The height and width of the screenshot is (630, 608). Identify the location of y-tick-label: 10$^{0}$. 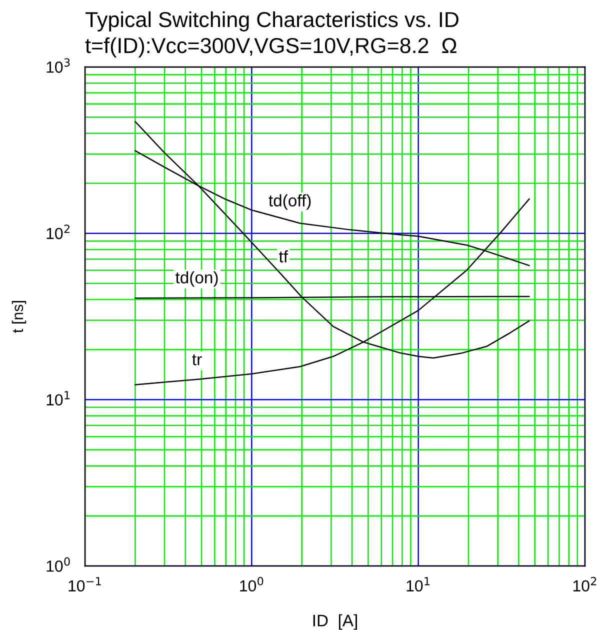
(58, 564).